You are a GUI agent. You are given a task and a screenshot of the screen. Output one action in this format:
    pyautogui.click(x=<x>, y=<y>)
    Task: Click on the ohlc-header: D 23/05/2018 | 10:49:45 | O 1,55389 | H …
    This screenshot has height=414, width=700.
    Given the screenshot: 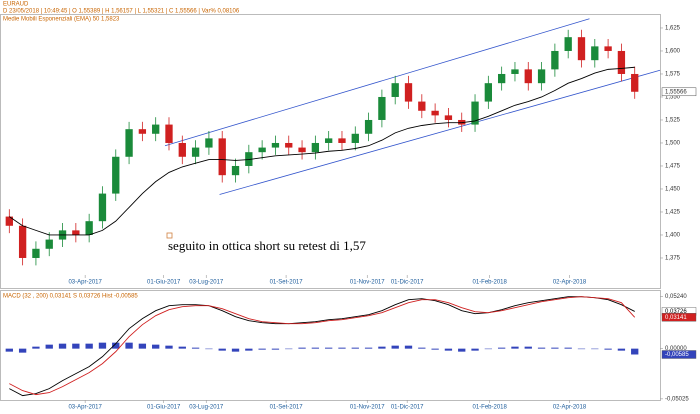 What is the action you would take?
    pyautogui.click(x=121, y=12)
    